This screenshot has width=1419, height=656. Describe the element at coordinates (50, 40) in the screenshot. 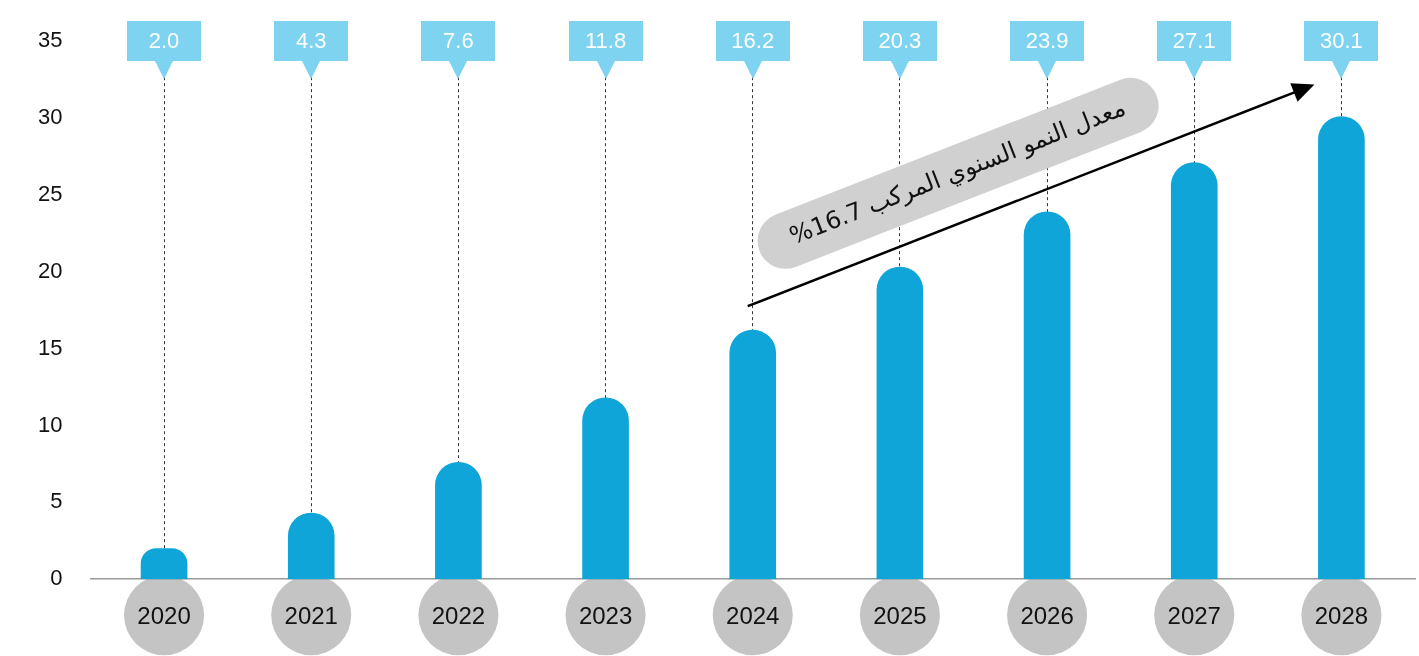

I see `y-tick-label: 35` at that location.